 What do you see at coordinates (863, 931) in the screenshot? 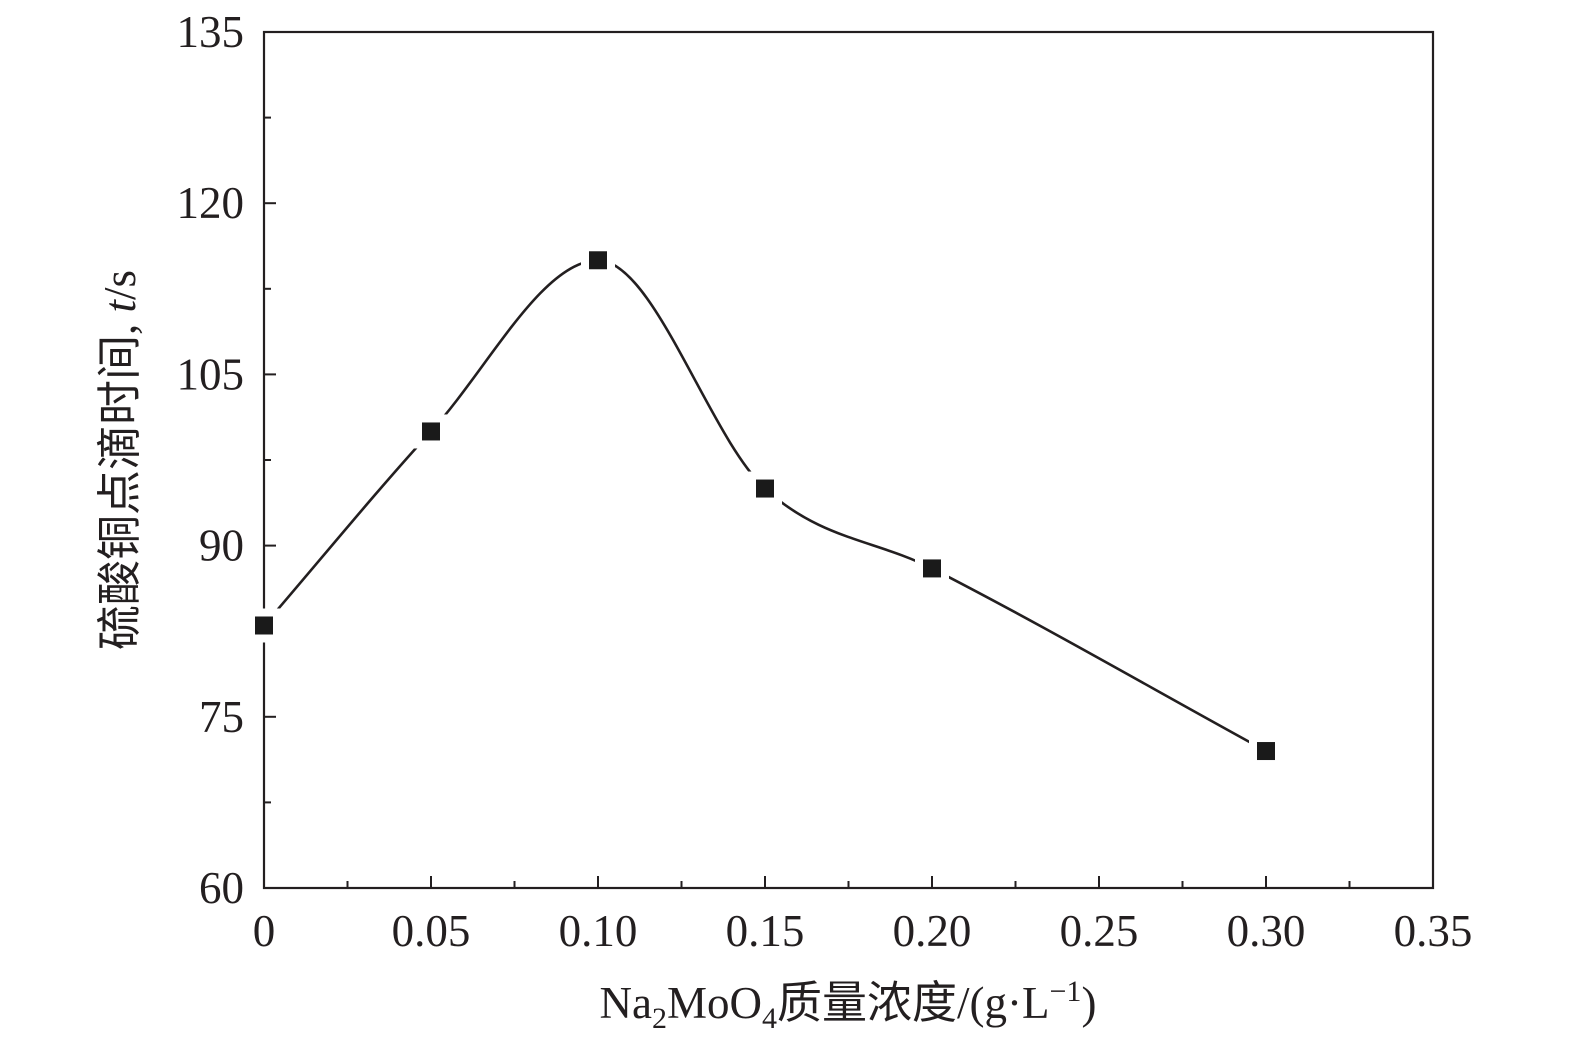
I see `x-tick-labels: 0 0.05 0.10 0.15 0.20 0.25 0.30 0.35` at bounding box center [863, 931].